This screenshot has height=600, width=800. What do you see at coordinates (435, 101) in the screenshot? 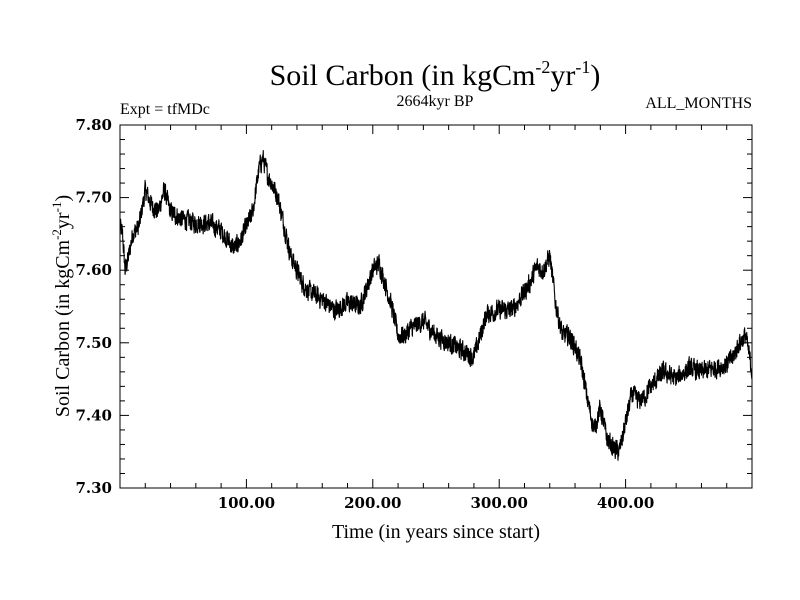
I see `chart-subtitle: 2664kyr BP` at bounding box center [435, 101].